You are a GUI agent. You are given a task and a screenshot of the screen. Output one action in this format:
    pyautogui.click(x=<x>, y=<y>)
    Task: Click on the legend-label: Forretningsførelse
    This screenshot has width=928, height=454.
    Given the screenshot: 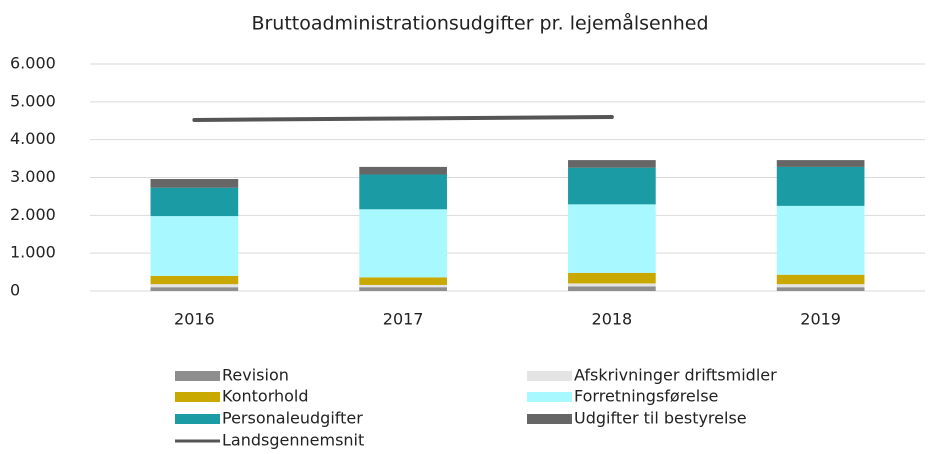 What is the action you would take?
    pyautogui.click(x=646, y=396)
    